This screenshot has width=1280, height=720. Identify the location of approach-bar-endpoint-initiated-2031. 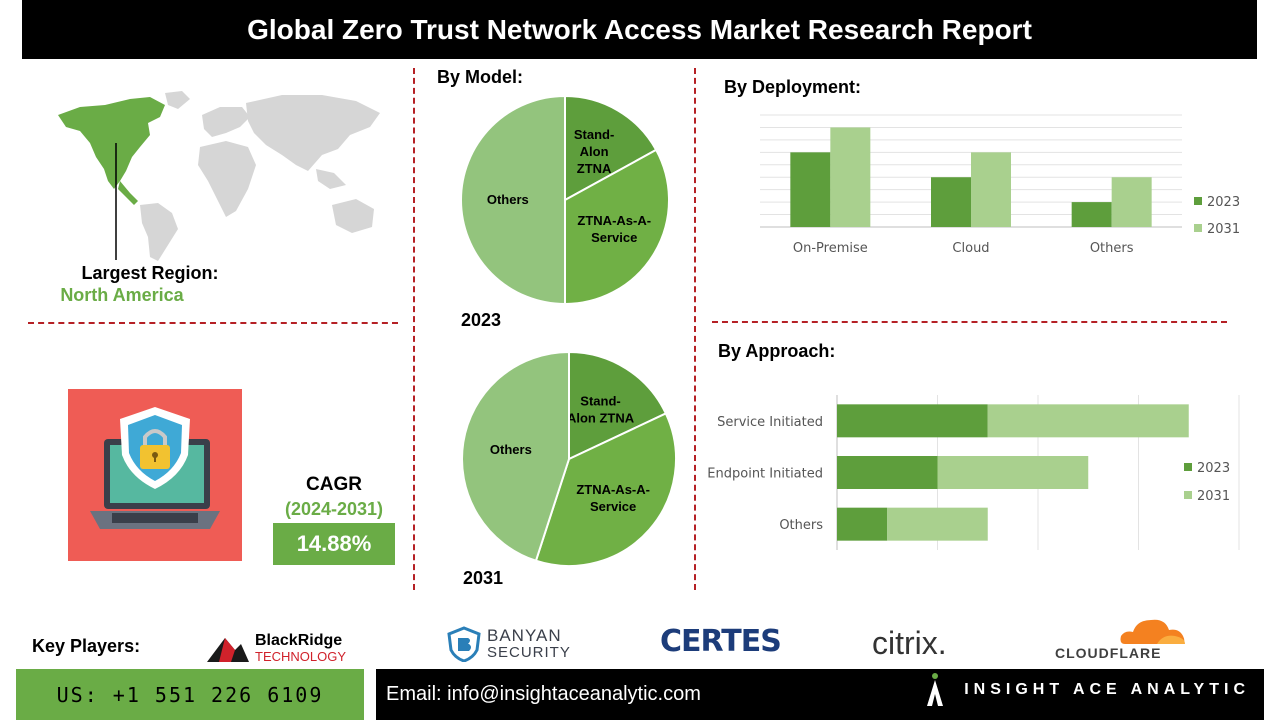
(1013, 472).